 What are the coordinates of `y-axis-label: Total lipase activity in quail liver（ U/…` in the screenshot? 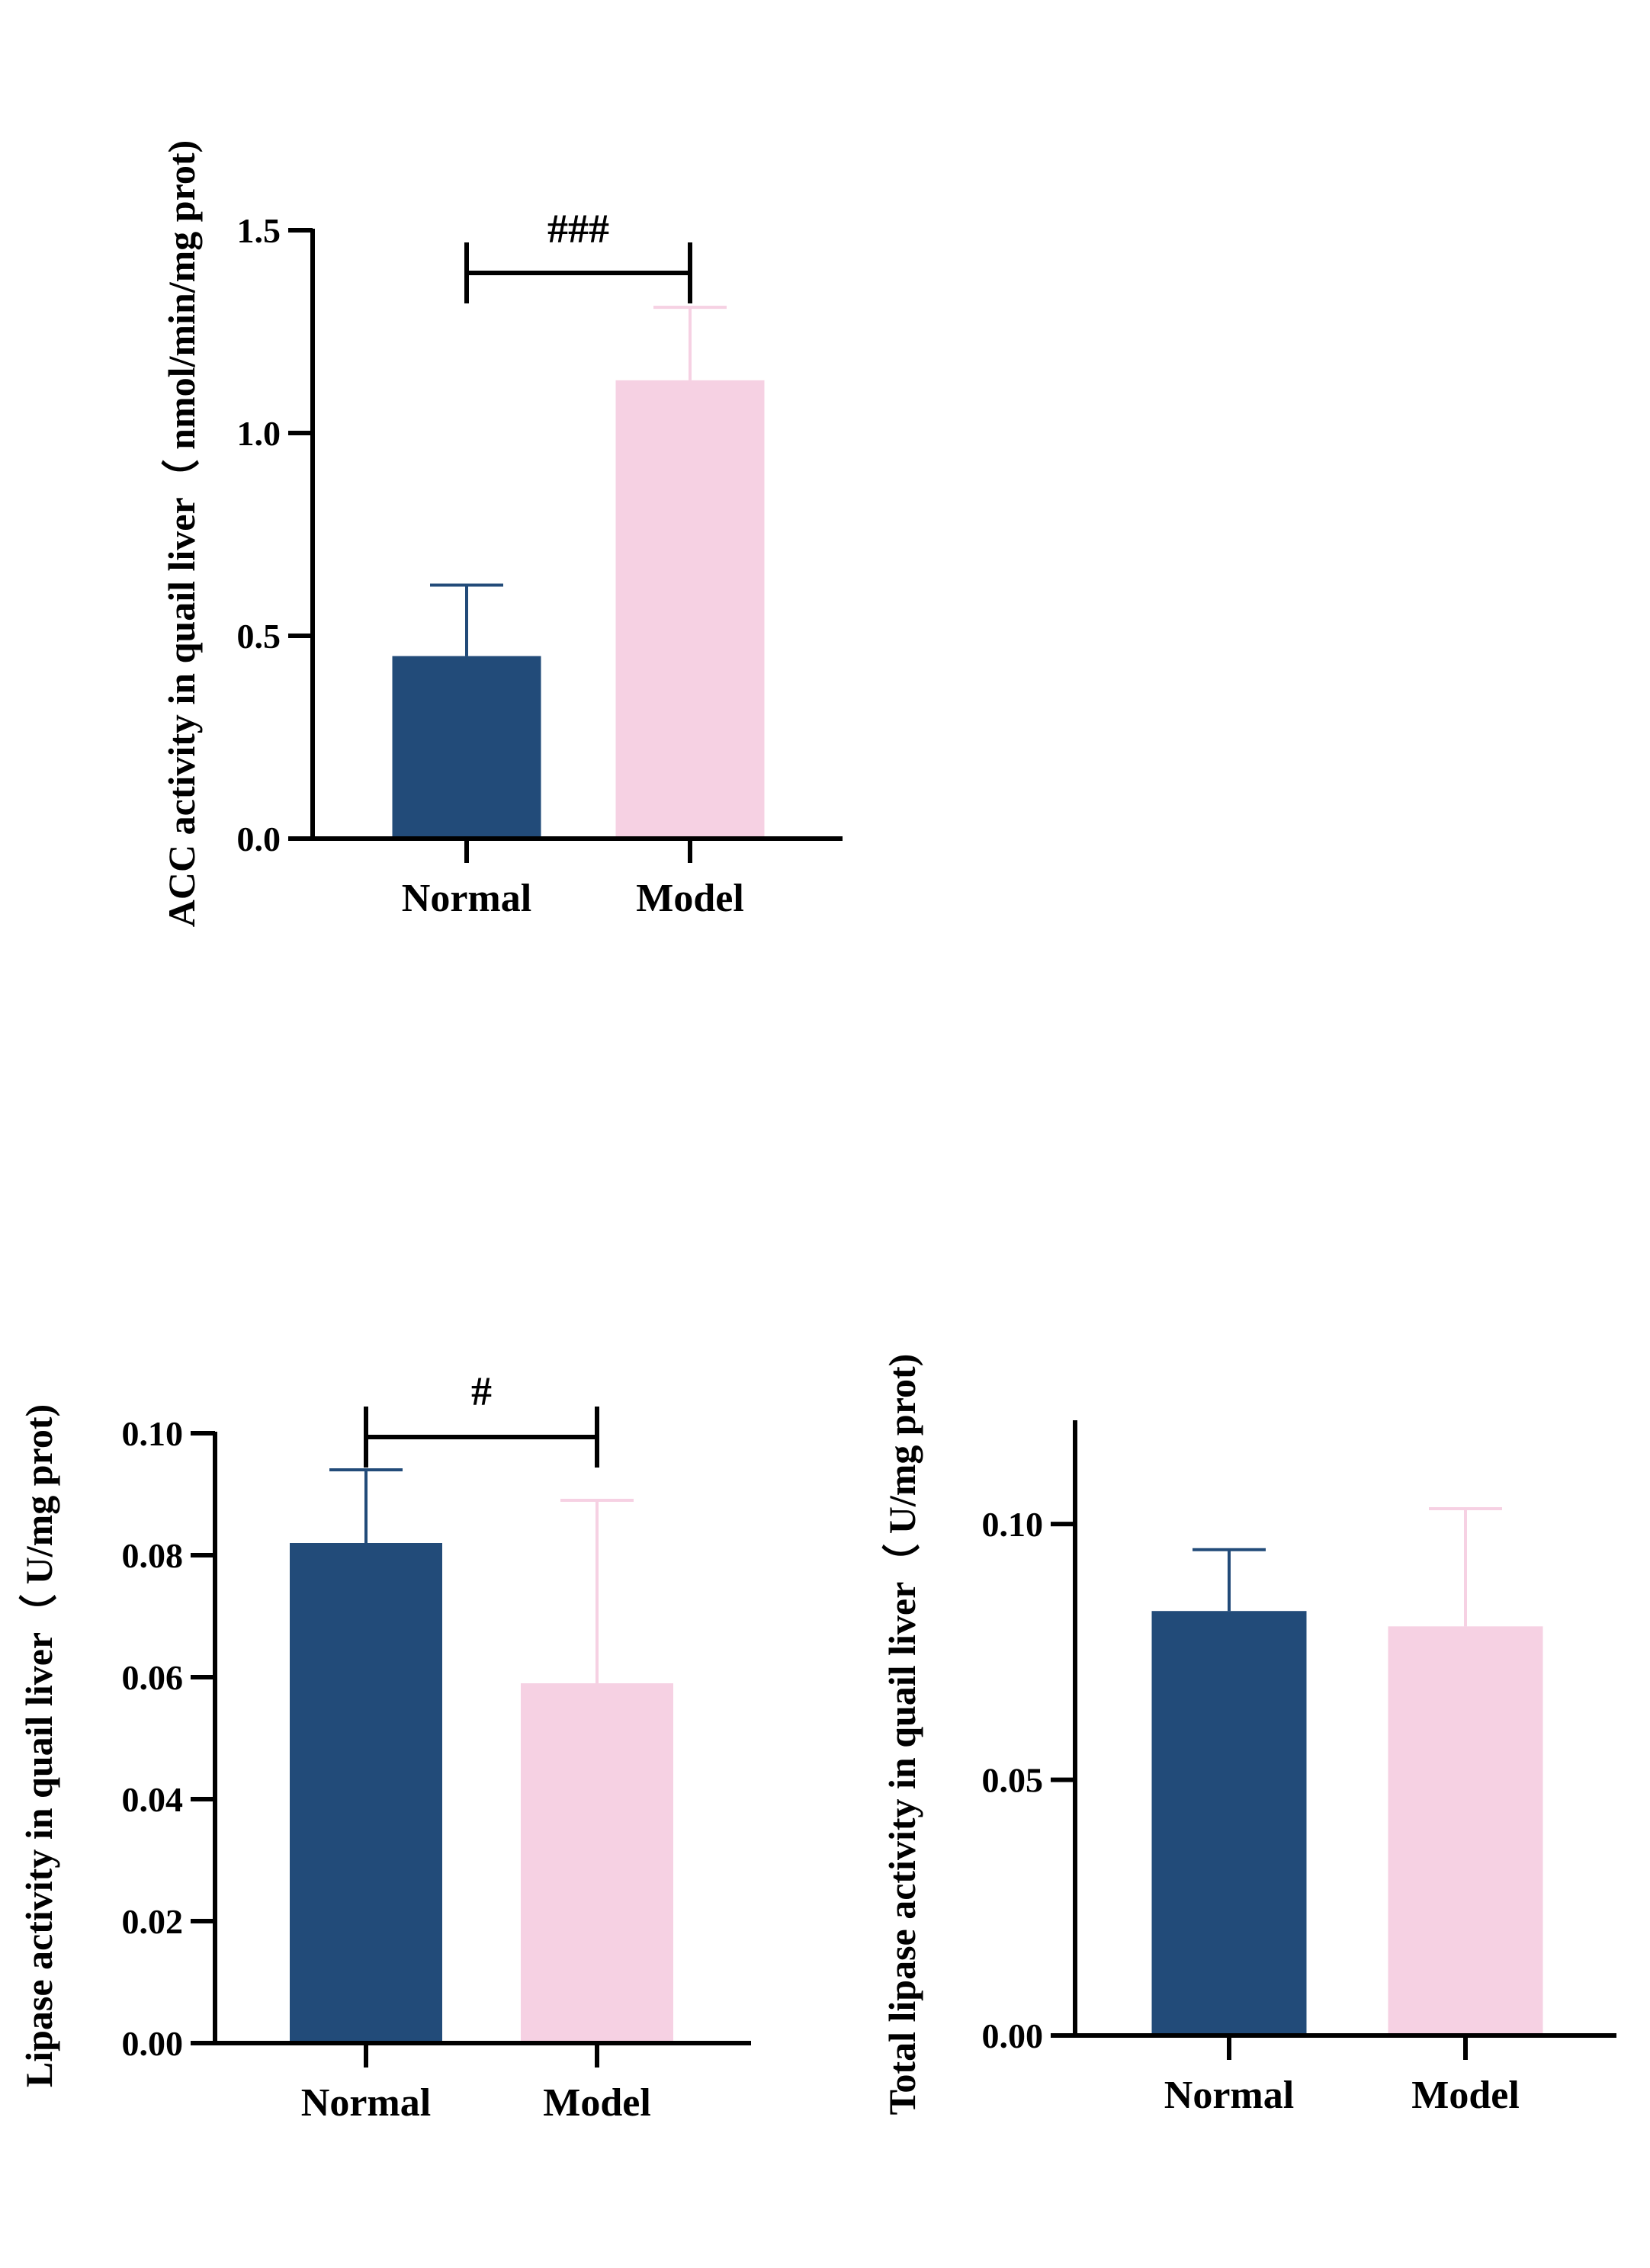 It's located at (902, 1735).